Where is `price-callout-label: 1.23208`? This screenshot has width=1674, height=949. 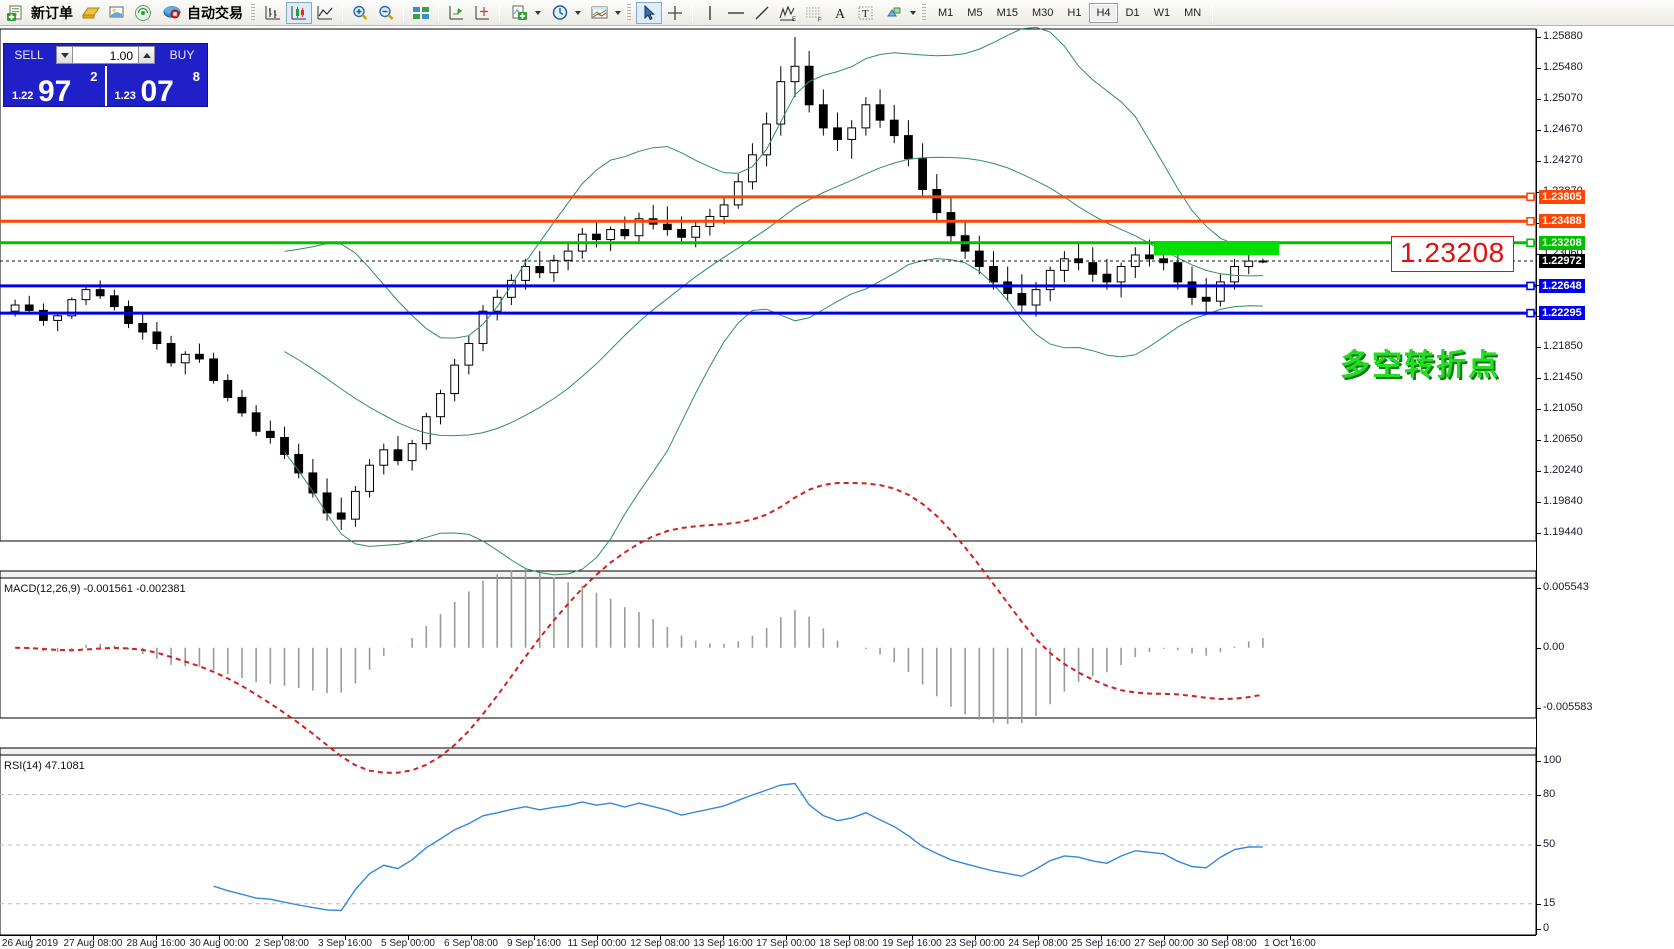
price-callout-label: 1.23208 is located at coordinates (1452, 254).